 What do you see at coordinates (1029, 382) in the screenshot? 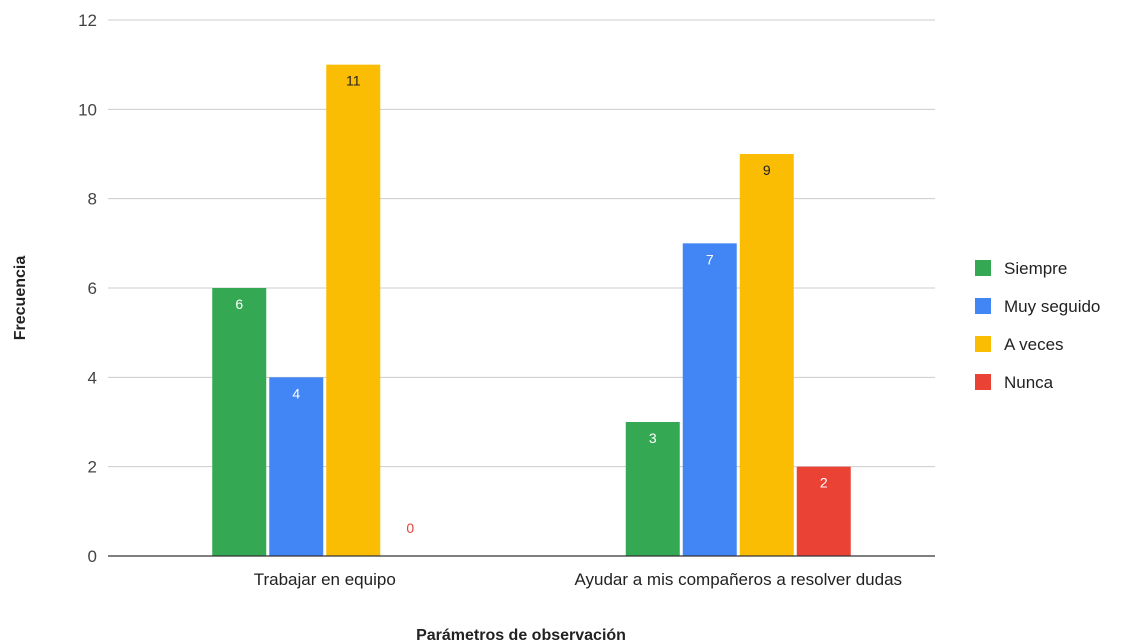
I see `legend-label: Nunca` at bounding box center [1029, 382].